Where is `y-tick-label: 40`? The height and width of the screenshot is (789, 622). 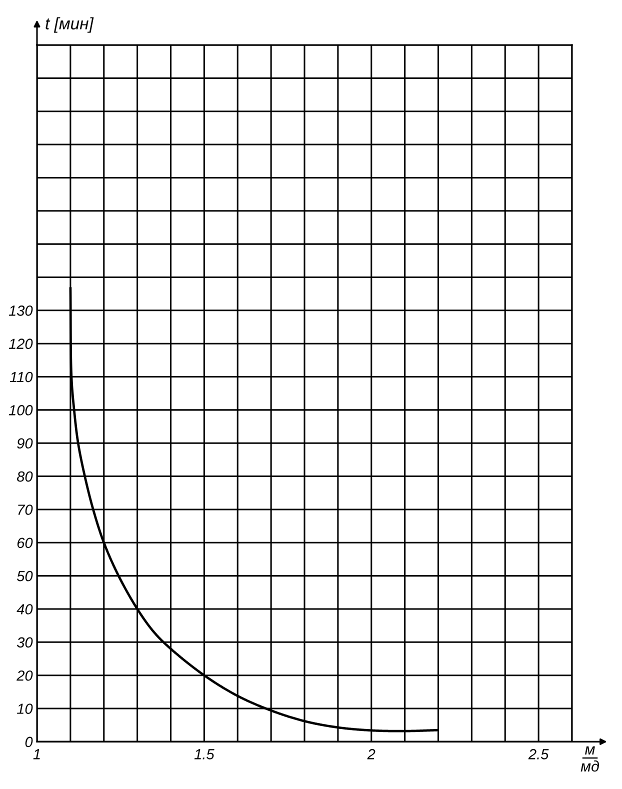 y-tick-label: 40 is located at coordinates (24, 609).